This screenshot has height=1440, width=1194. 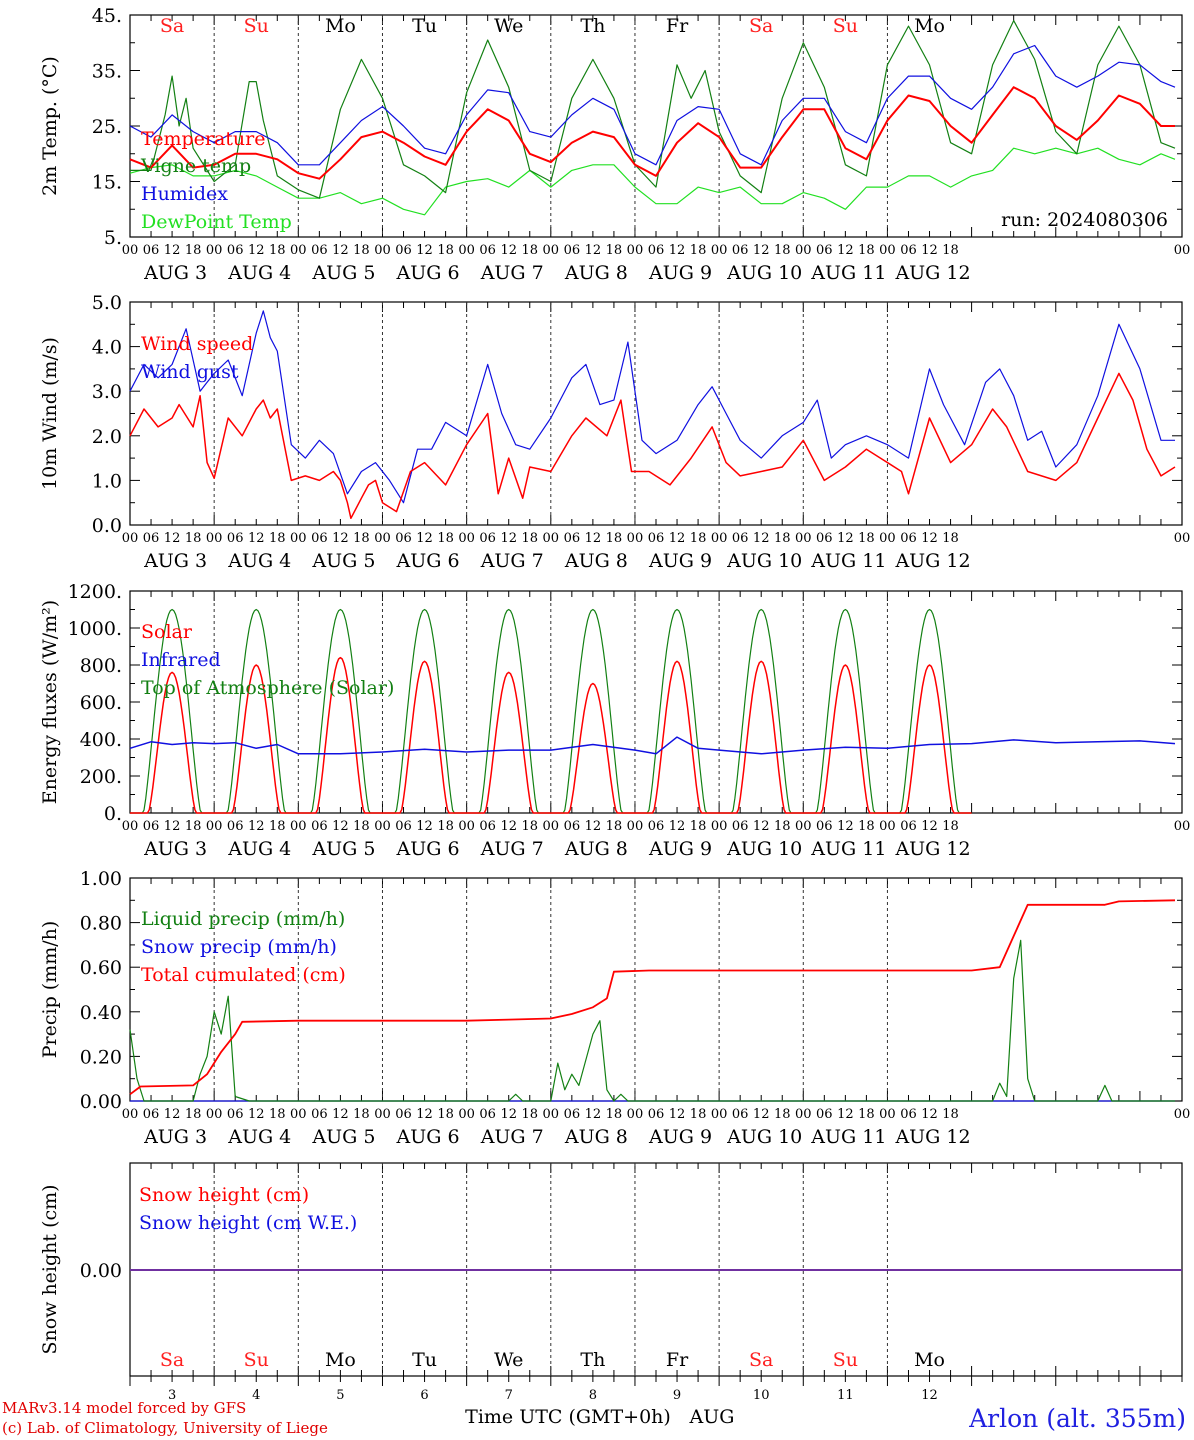 I want to click on day-number-label: 12, so click(x=929, y=1395).